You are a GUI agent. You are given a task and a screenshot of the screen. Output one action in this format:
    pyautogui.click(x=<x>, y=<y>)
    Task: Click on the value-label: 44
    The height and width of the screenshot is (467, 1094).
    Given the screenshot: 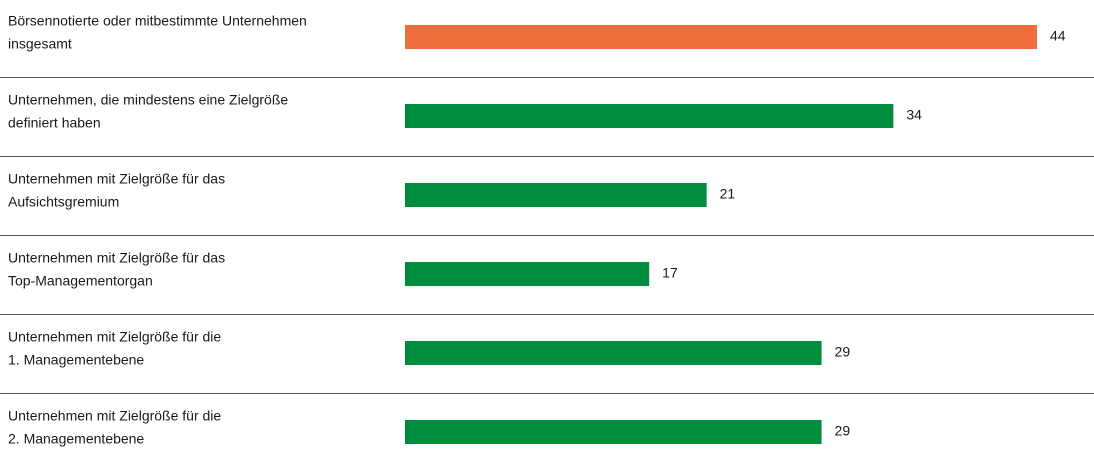 What is the action you would take?
    pyautogui.click(x=1058, y=36)
    